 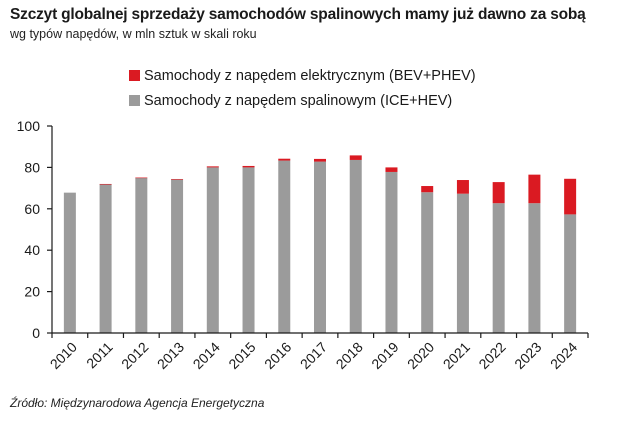 What do you see at coordinates (212, 250) in the screenshot?
I see `bar-ice-2014` at bounding box center [212, 250].